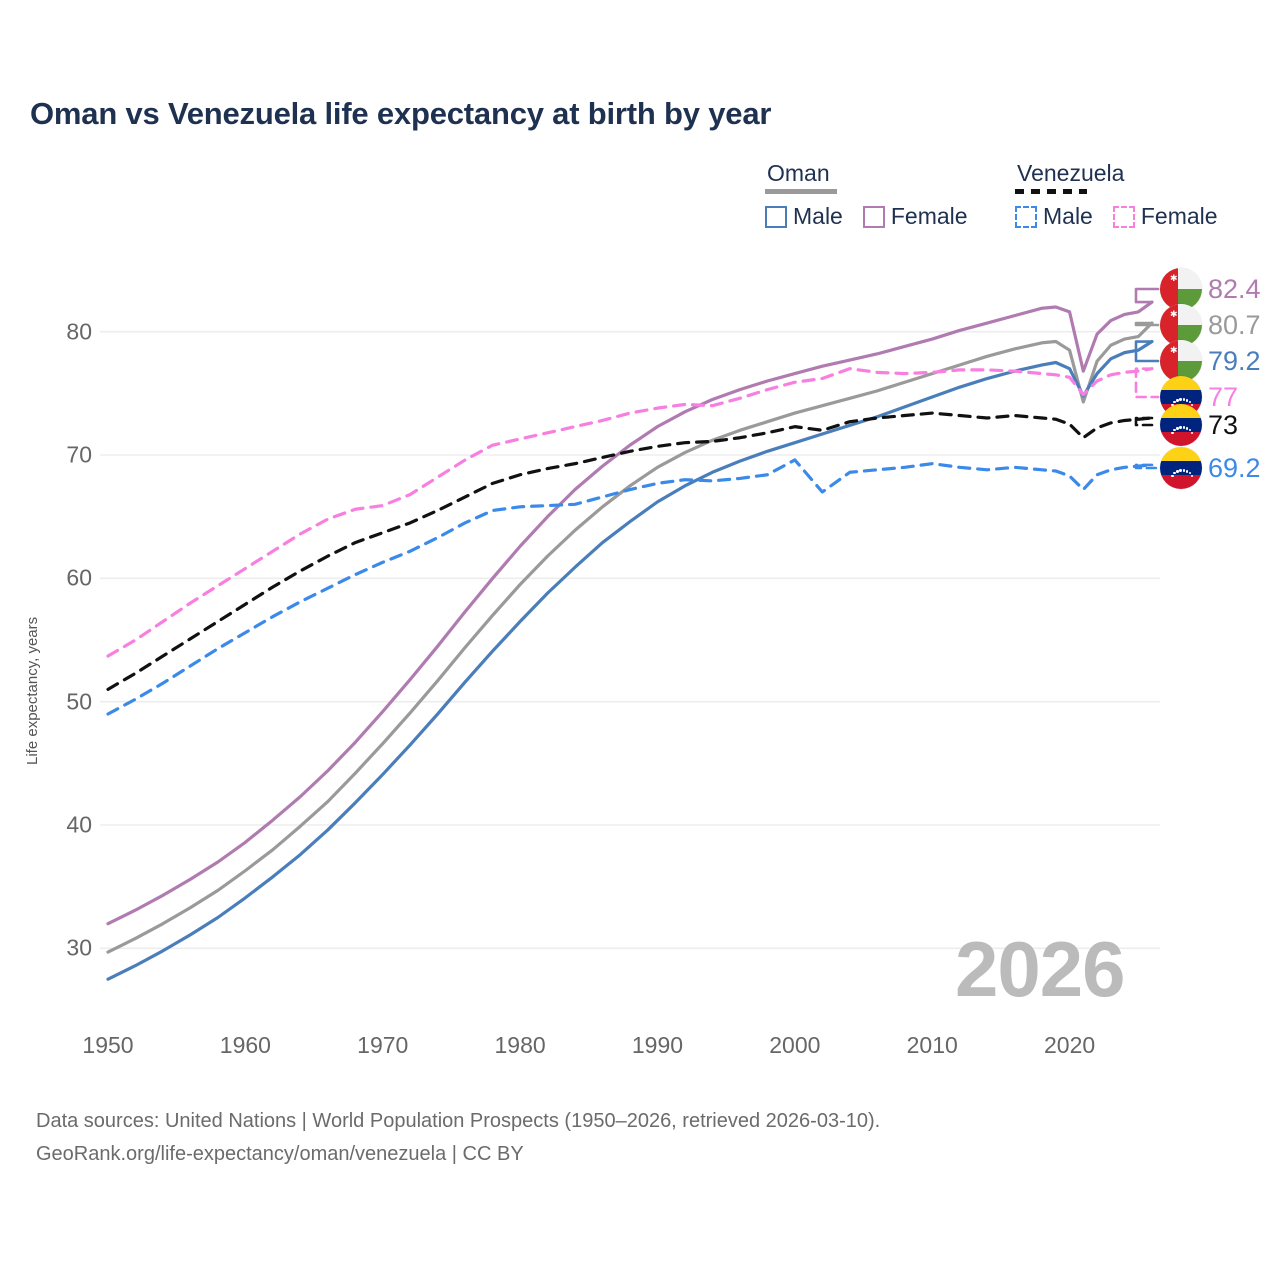 This screenshot has width=1280, height=1280. Describe the element at coordinates (932, 1045) in the screenshot. I see `x-tick-2010: 2010` at that location.